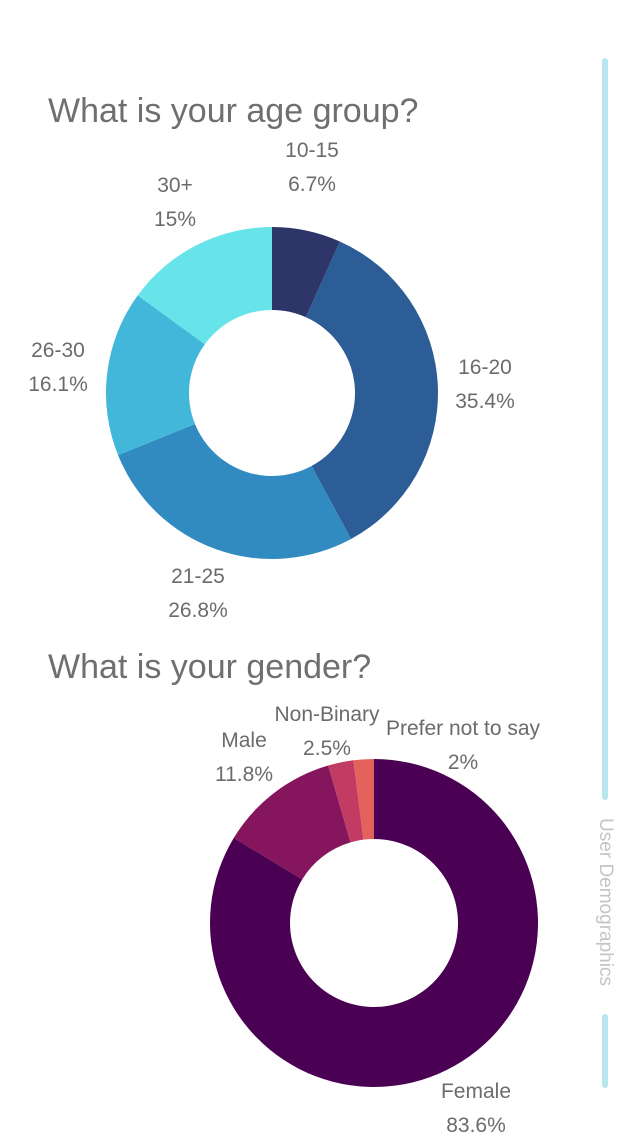 This screenshot has width=640, height=1143. Describe the element at coordinates (312, 168) in the screenshot. I see `age-label-10-15: 10-15 6.7%` at that location.